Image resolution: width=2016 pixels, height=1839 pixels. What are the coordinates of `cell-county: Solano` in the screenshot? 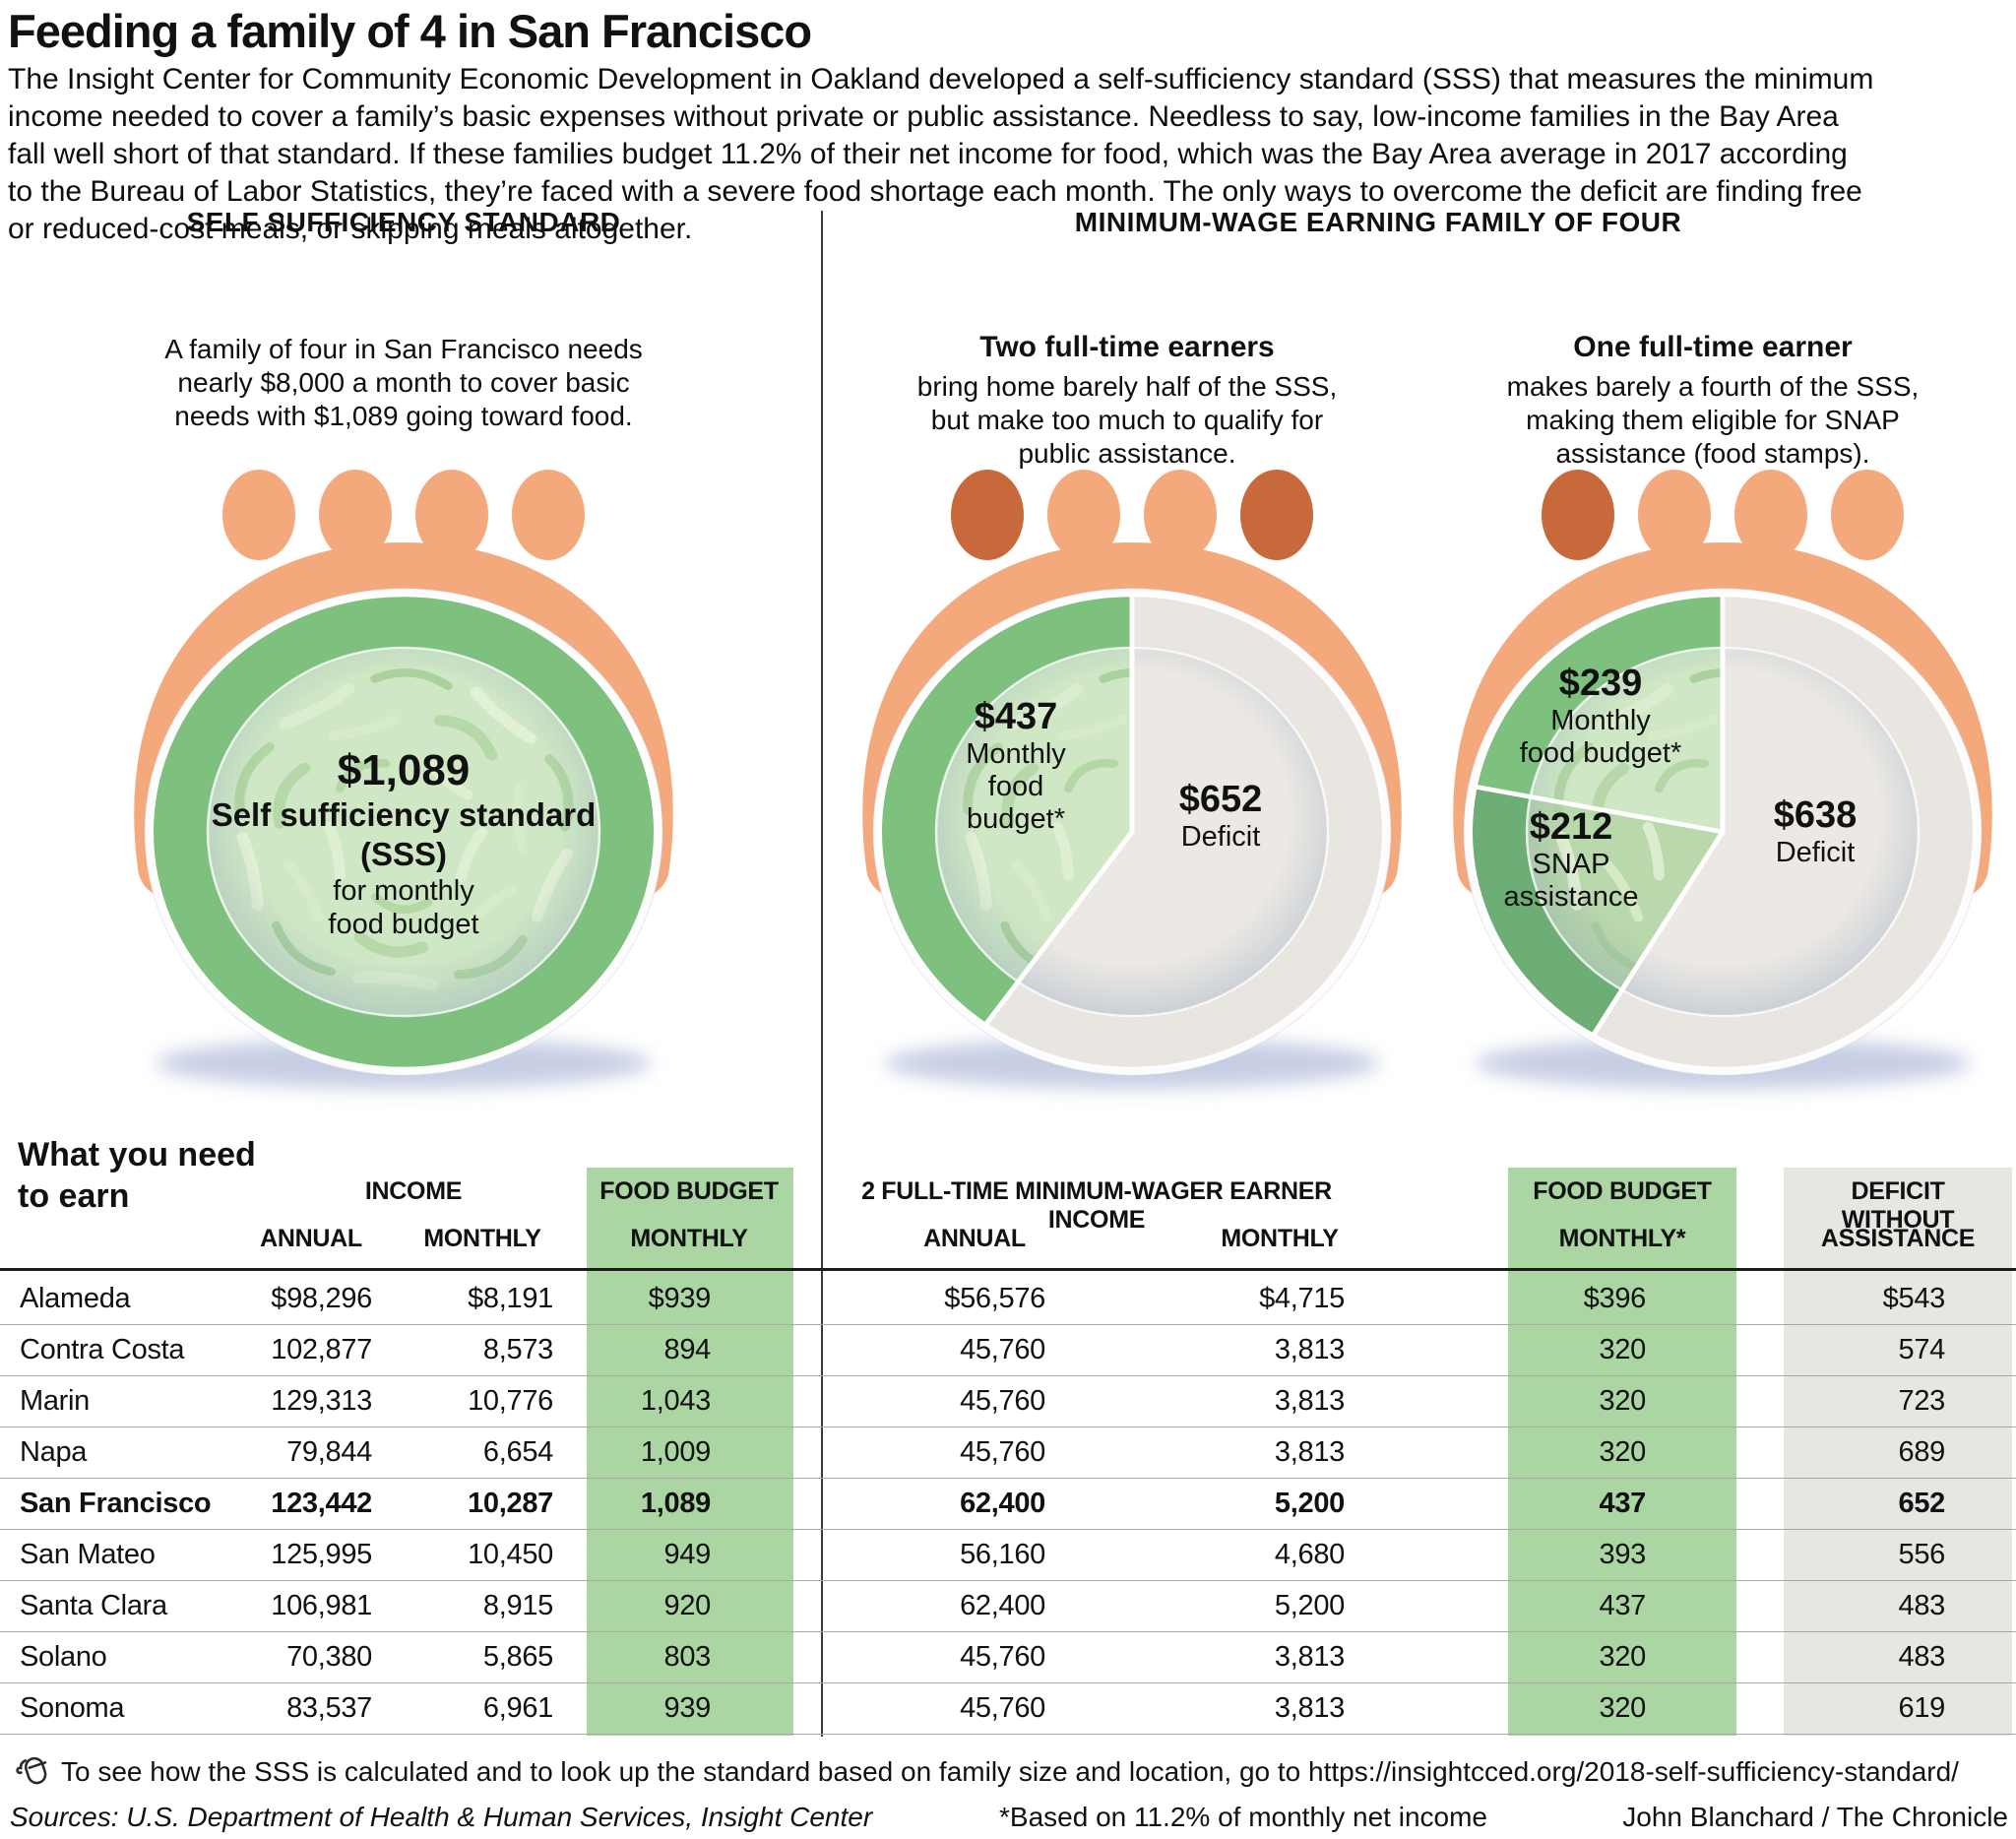 It's located at (63, 1657).